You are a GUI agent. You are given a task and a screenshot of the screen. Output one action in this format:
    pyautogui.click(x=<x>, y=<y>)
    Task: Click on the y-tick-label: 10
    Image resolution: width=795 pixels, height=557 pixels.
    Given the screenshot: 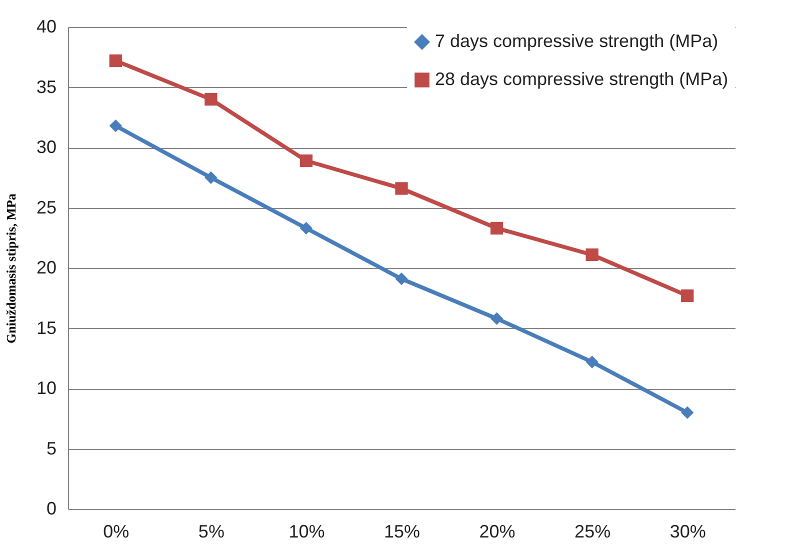 What is the action you would take?
    pyautogui.click(x=46, y=388)
    